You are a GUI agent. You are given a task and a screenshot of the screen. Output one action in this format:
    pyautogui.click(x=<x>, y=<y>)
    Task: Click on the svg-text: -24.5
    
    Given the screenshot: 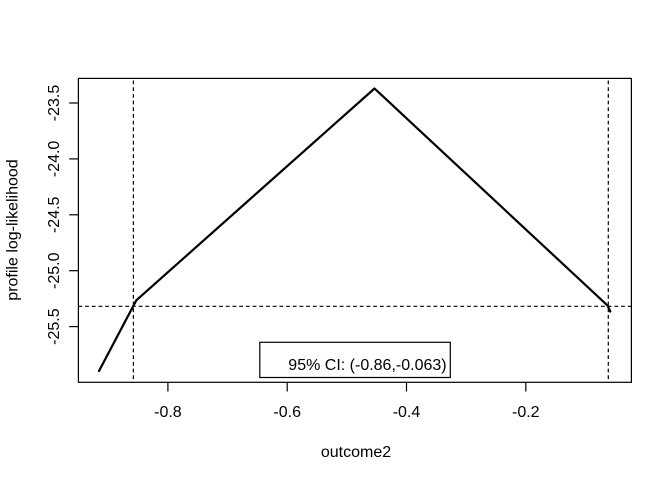 What is the action you would take?
    pyautogui.click(x=54, y=214)
    